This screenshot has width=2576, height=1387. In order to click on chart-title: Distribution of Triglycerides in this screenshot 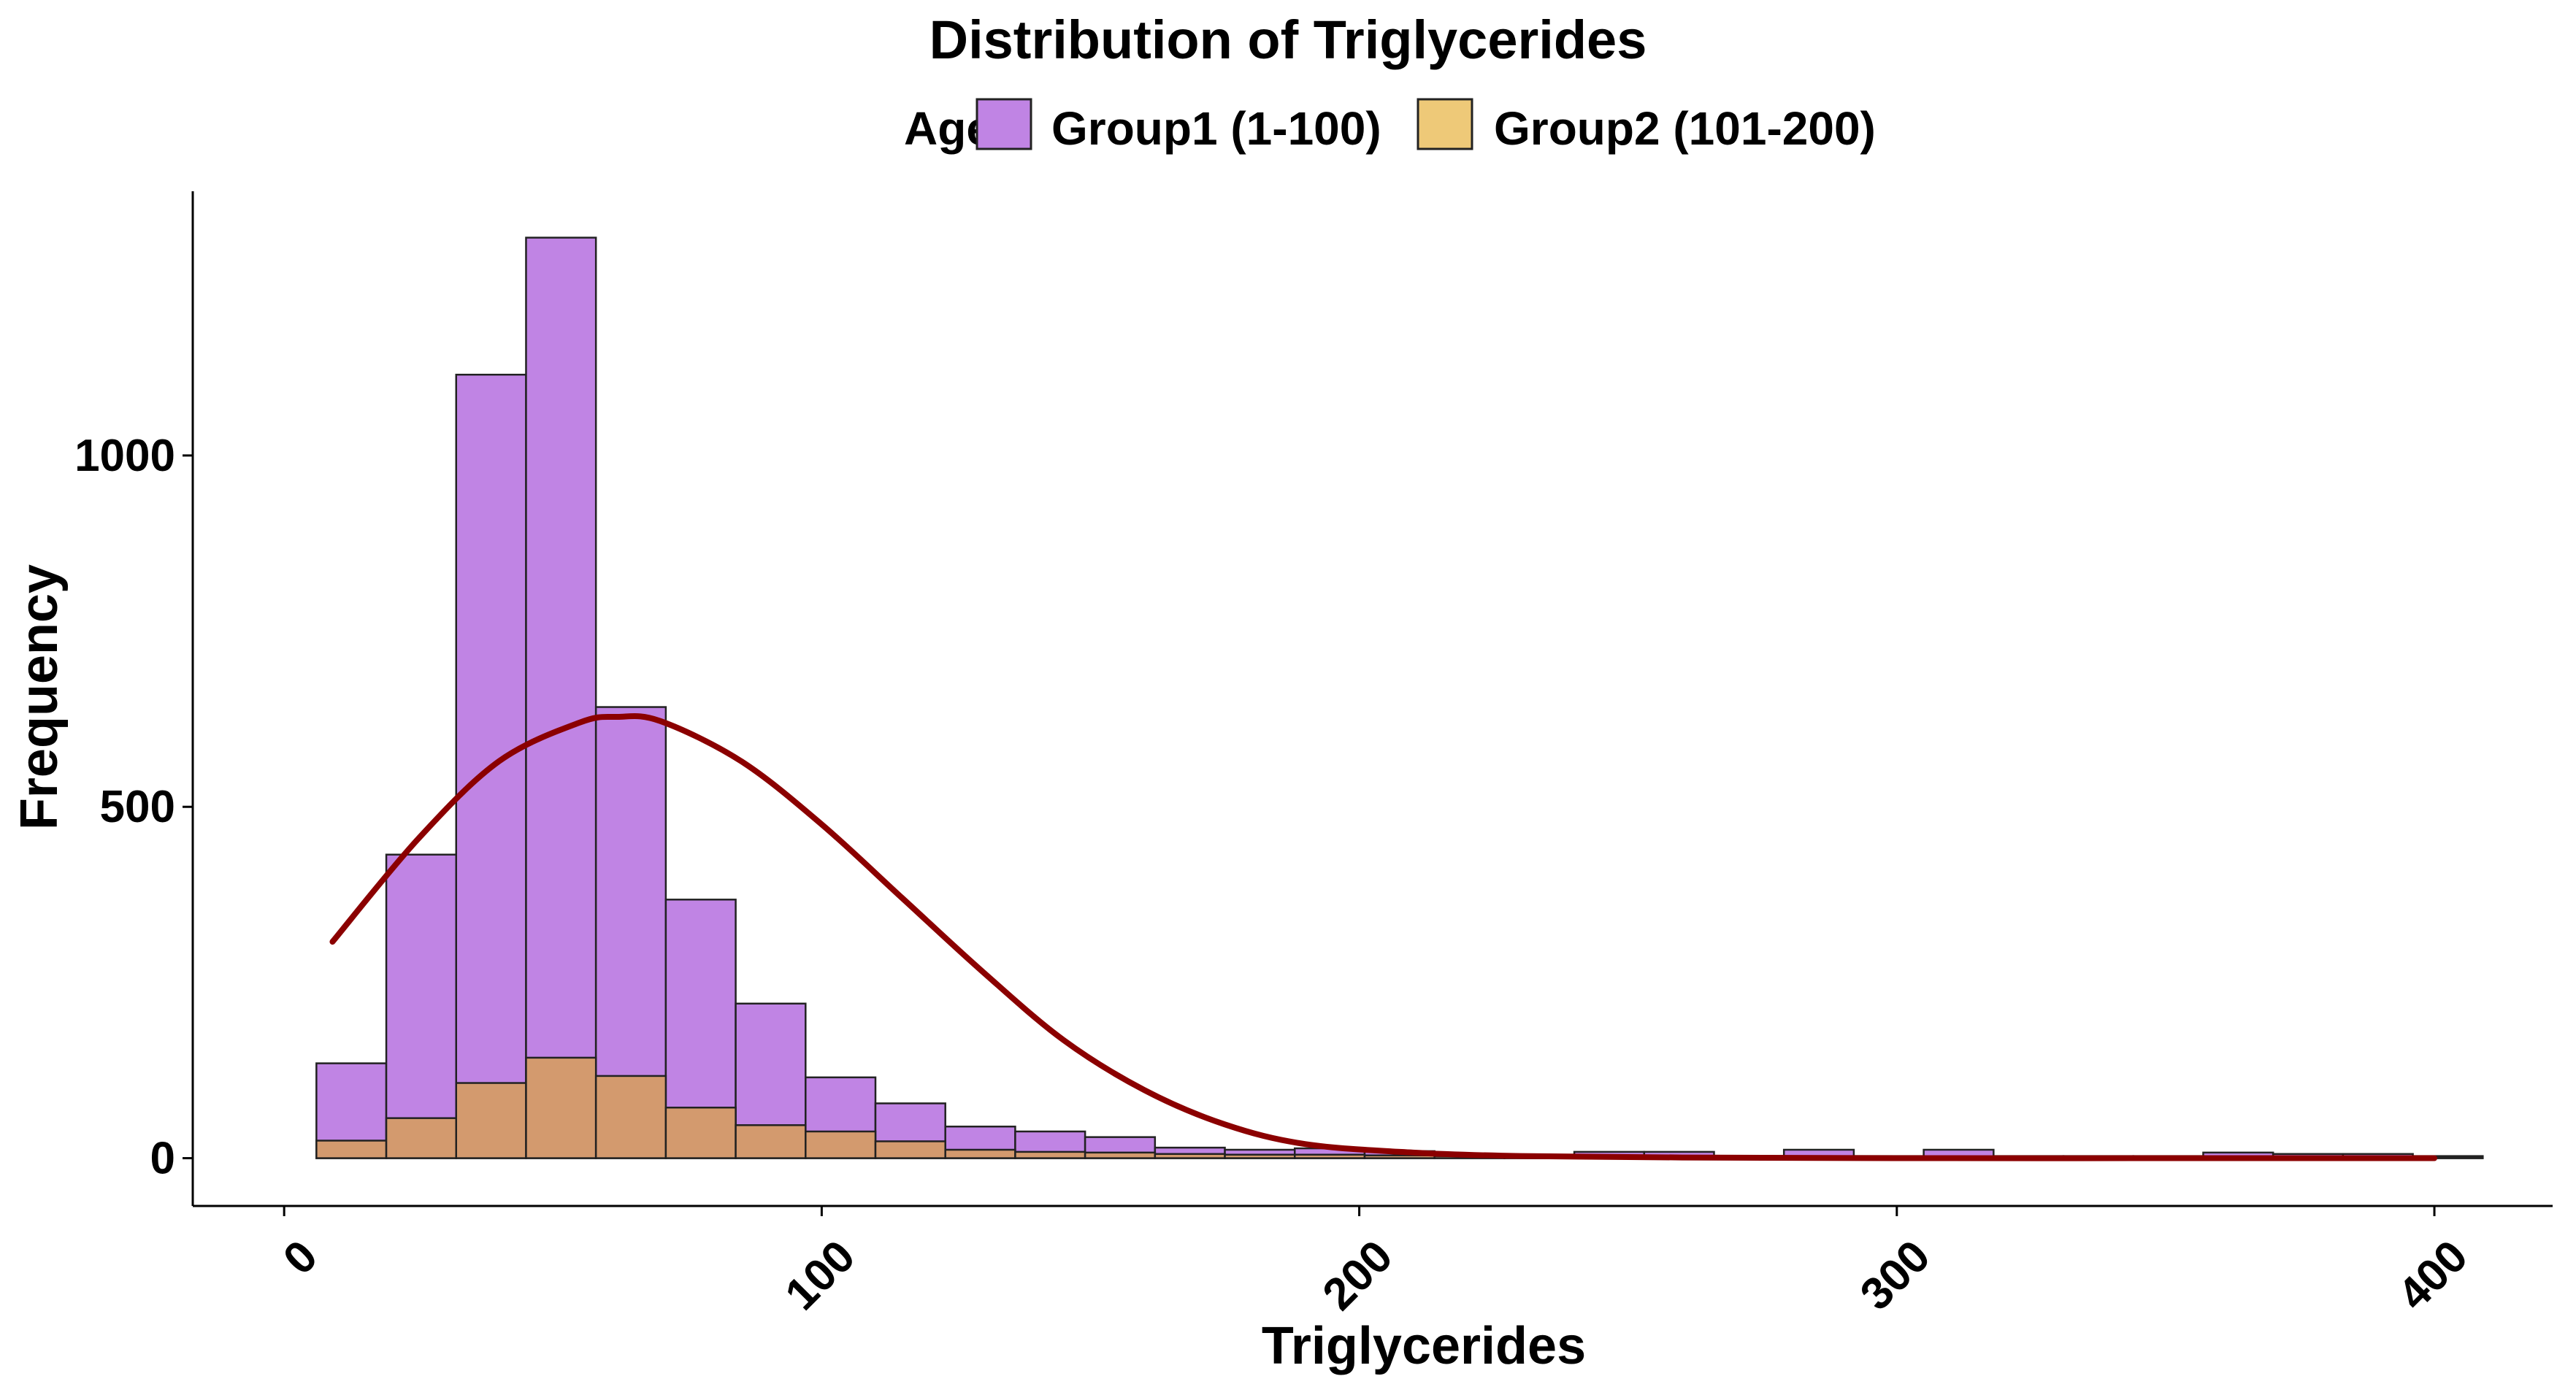, I will do `click(1288, 39)`.